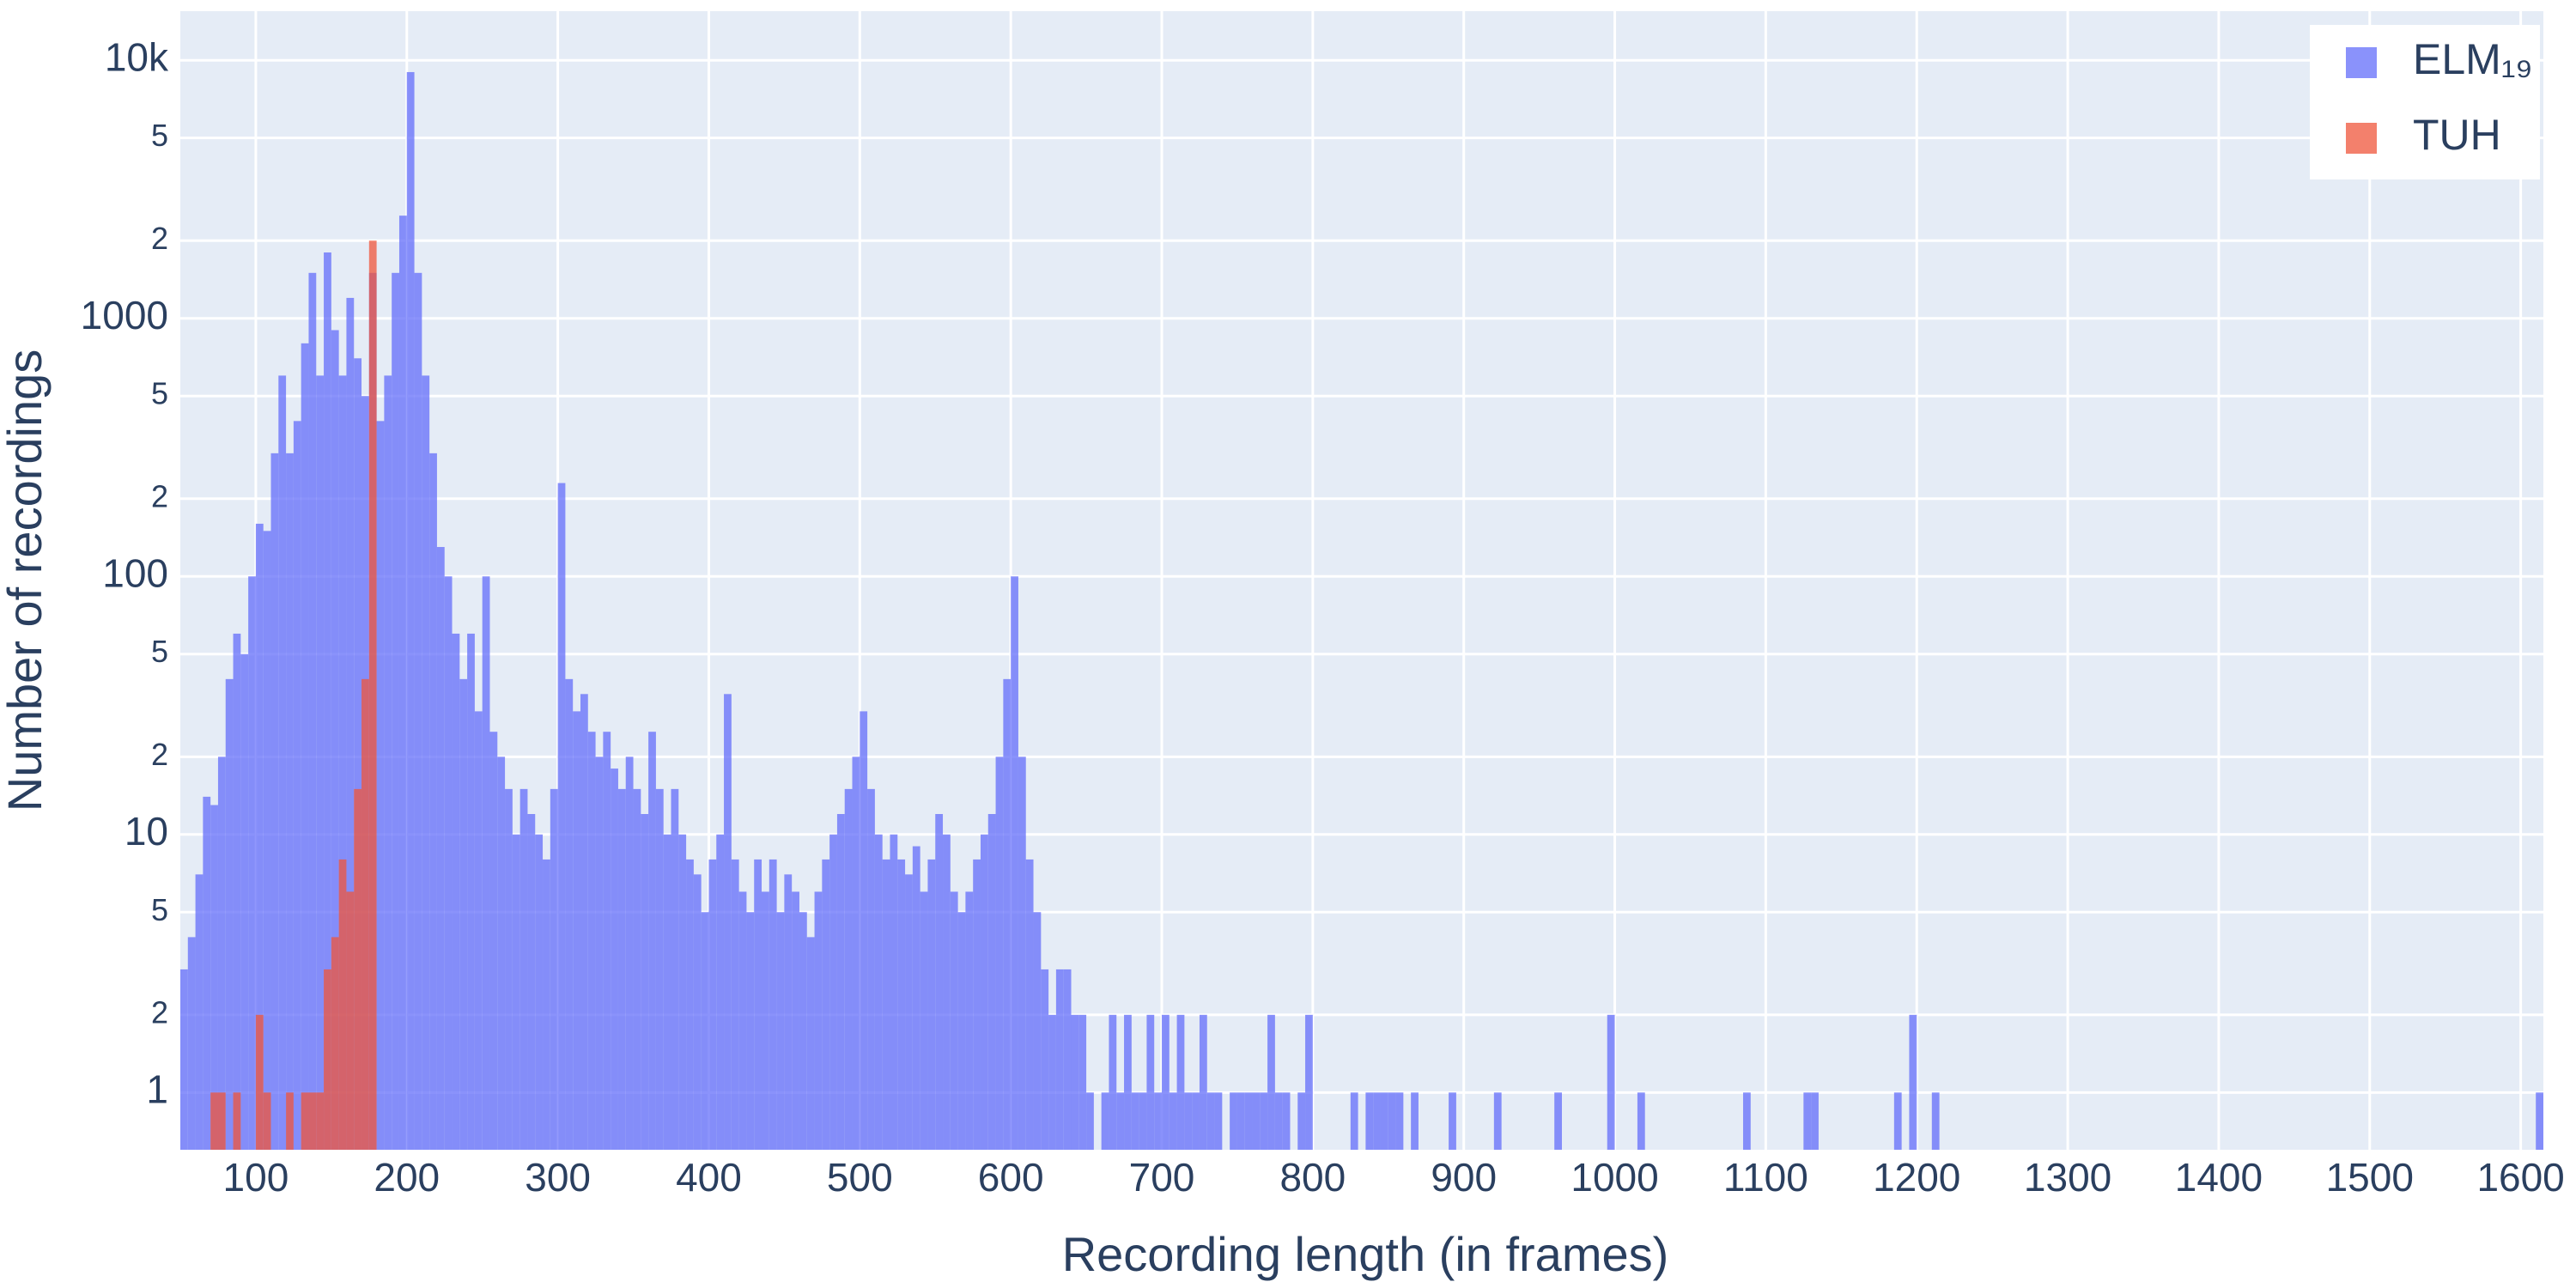 The width and height of the screenshot is (2576, 1288). What do you see at coordinates (558, 1177) in the screenshot?
I see `x-tick-label: 300` at bounding box center [558, 1177].